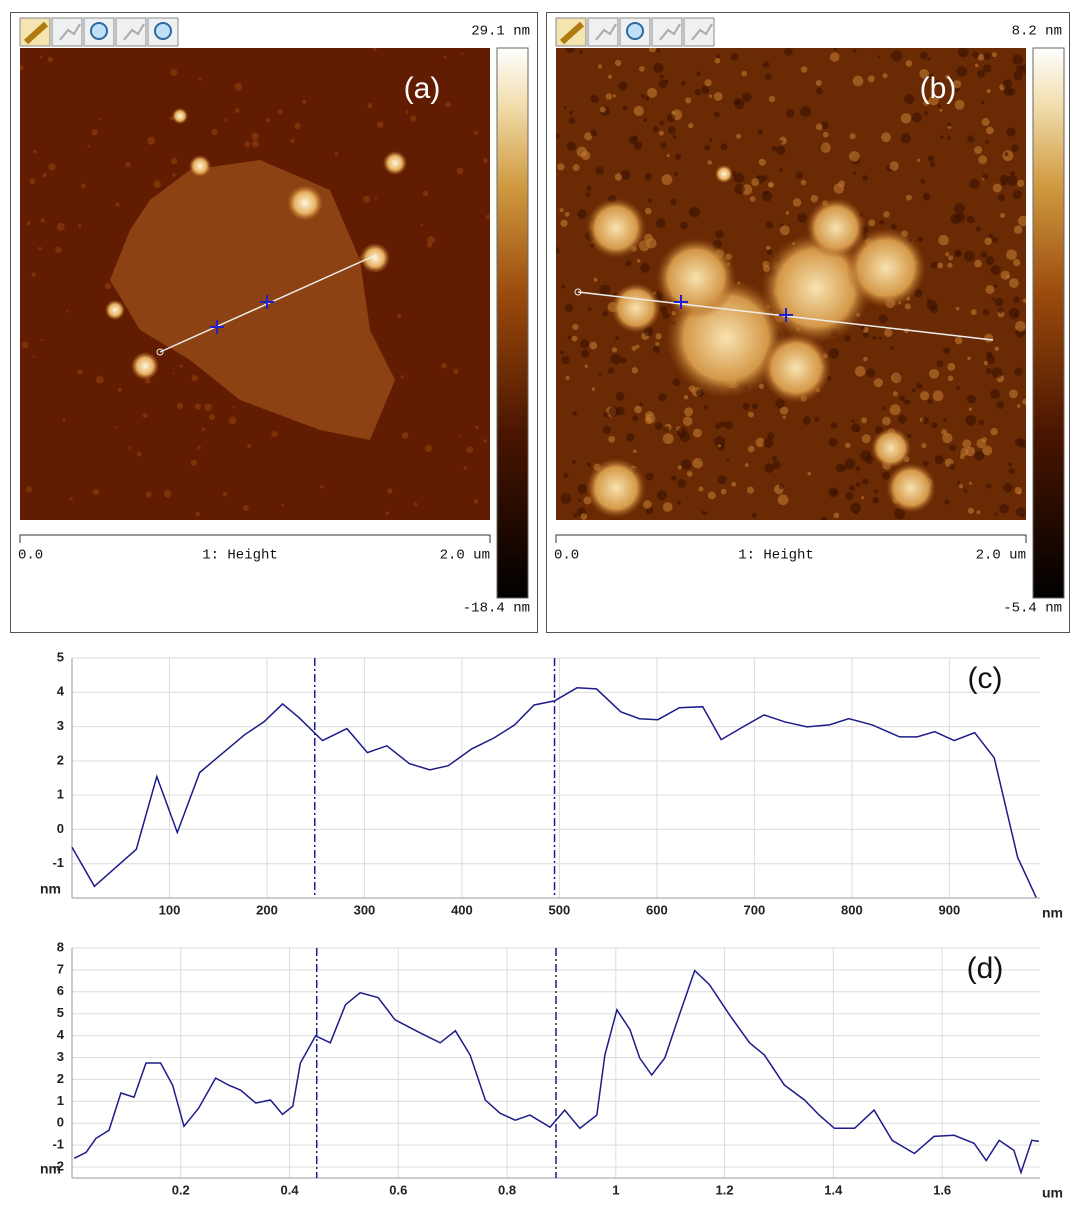 This screenshot has height=1216, width=1072. I want to click on particle, so click(180, 116).